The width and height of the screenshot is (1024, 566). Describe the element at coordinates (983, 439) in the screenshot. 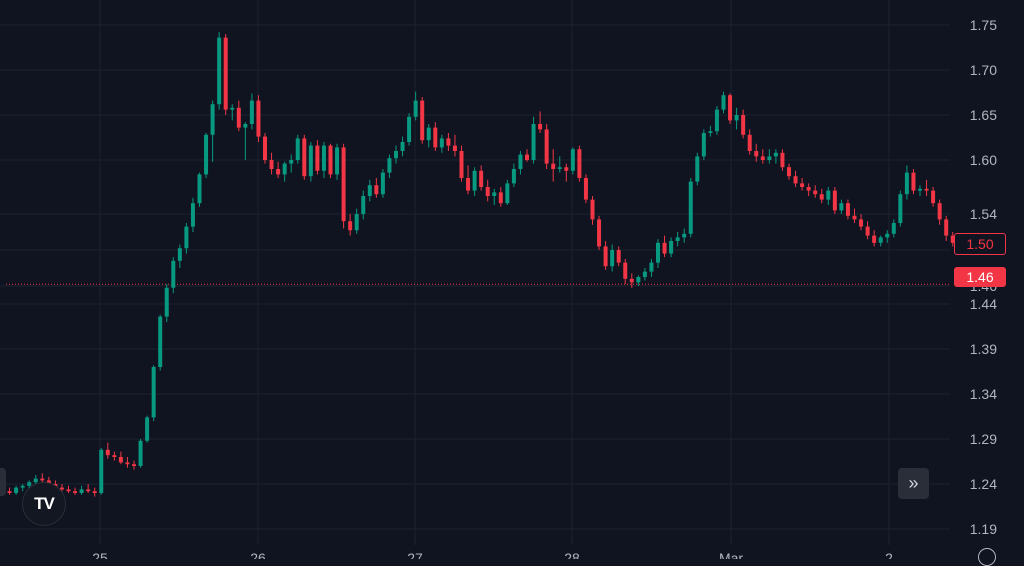

I see `y-axis-tick-label: 1.29` at that location.